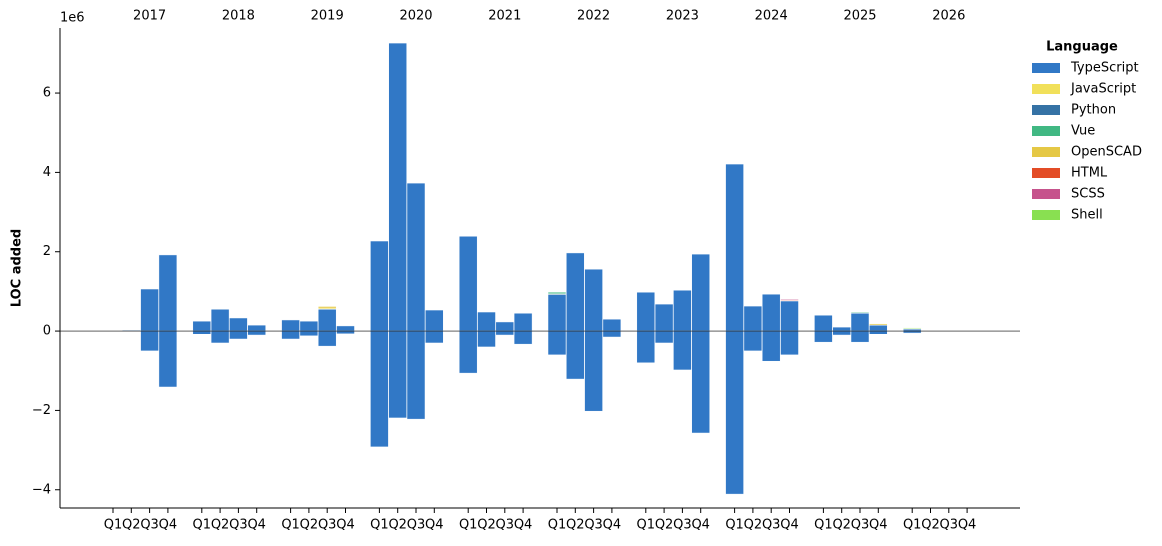  What do you see at coordinates (47, 331) in the screenshot?
I see `y-tick-label: 0` at bounding box center [47, 331].